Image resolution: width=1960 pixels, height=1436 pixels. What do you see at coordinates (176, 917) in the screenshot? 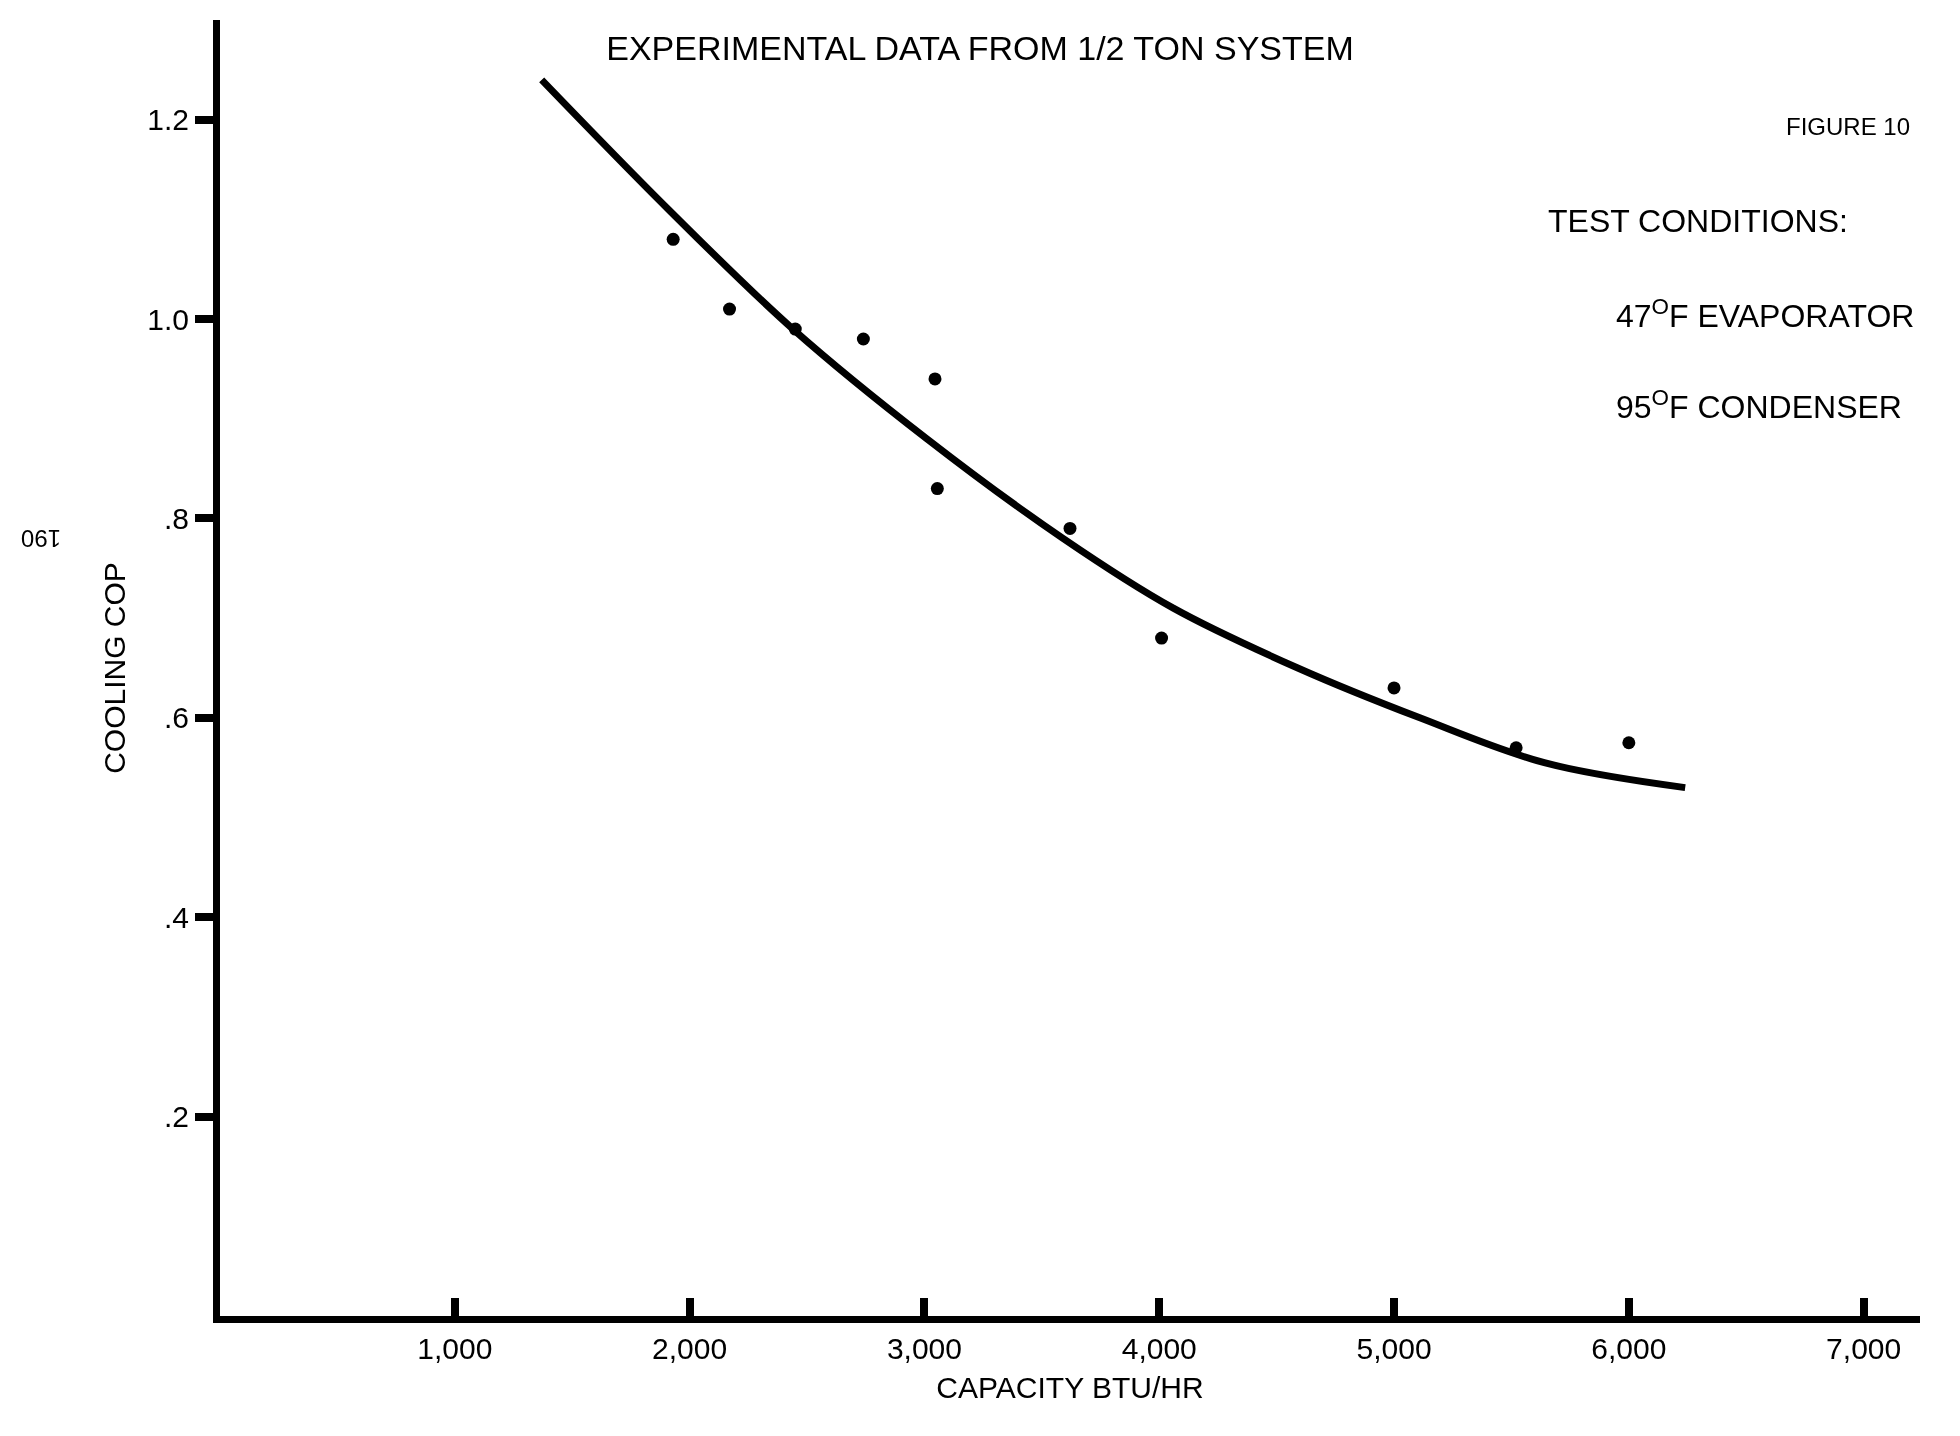
I see `y-tick-label: .4` at bounding box center [176, 917].